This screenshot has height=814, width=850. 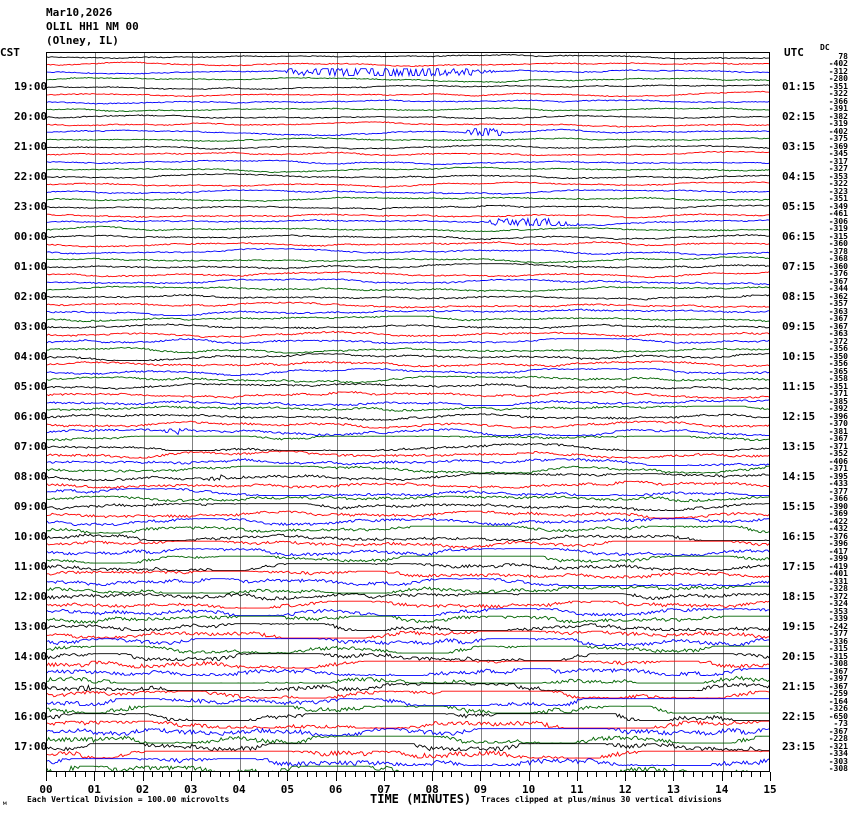 I want to click on dc-offset-value: -164, so click(x=838, y=701).